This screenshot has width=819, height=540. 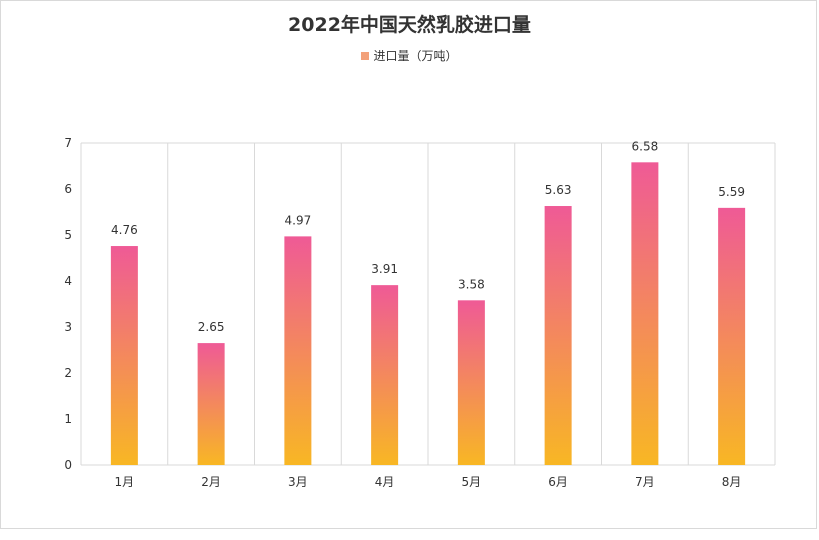 I want to click on x-tick-label: 1月, so click(x=125, y=482).